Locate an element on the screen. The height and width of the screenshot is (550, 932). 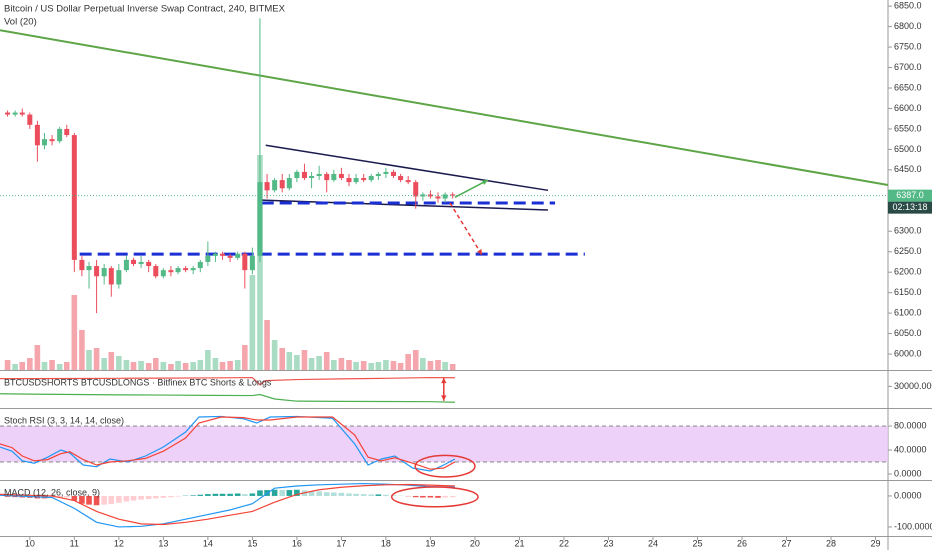
y-tick-label: 6650.0 is located at coordinates (908, 87).